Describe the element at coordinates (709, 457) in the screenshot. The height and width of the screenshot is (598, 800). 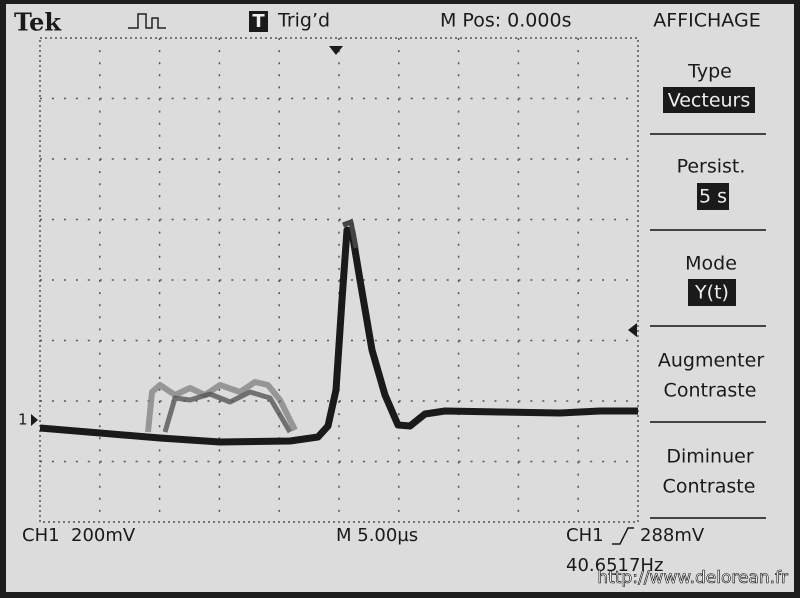
I see `menu-line: Diminuer` at that location.